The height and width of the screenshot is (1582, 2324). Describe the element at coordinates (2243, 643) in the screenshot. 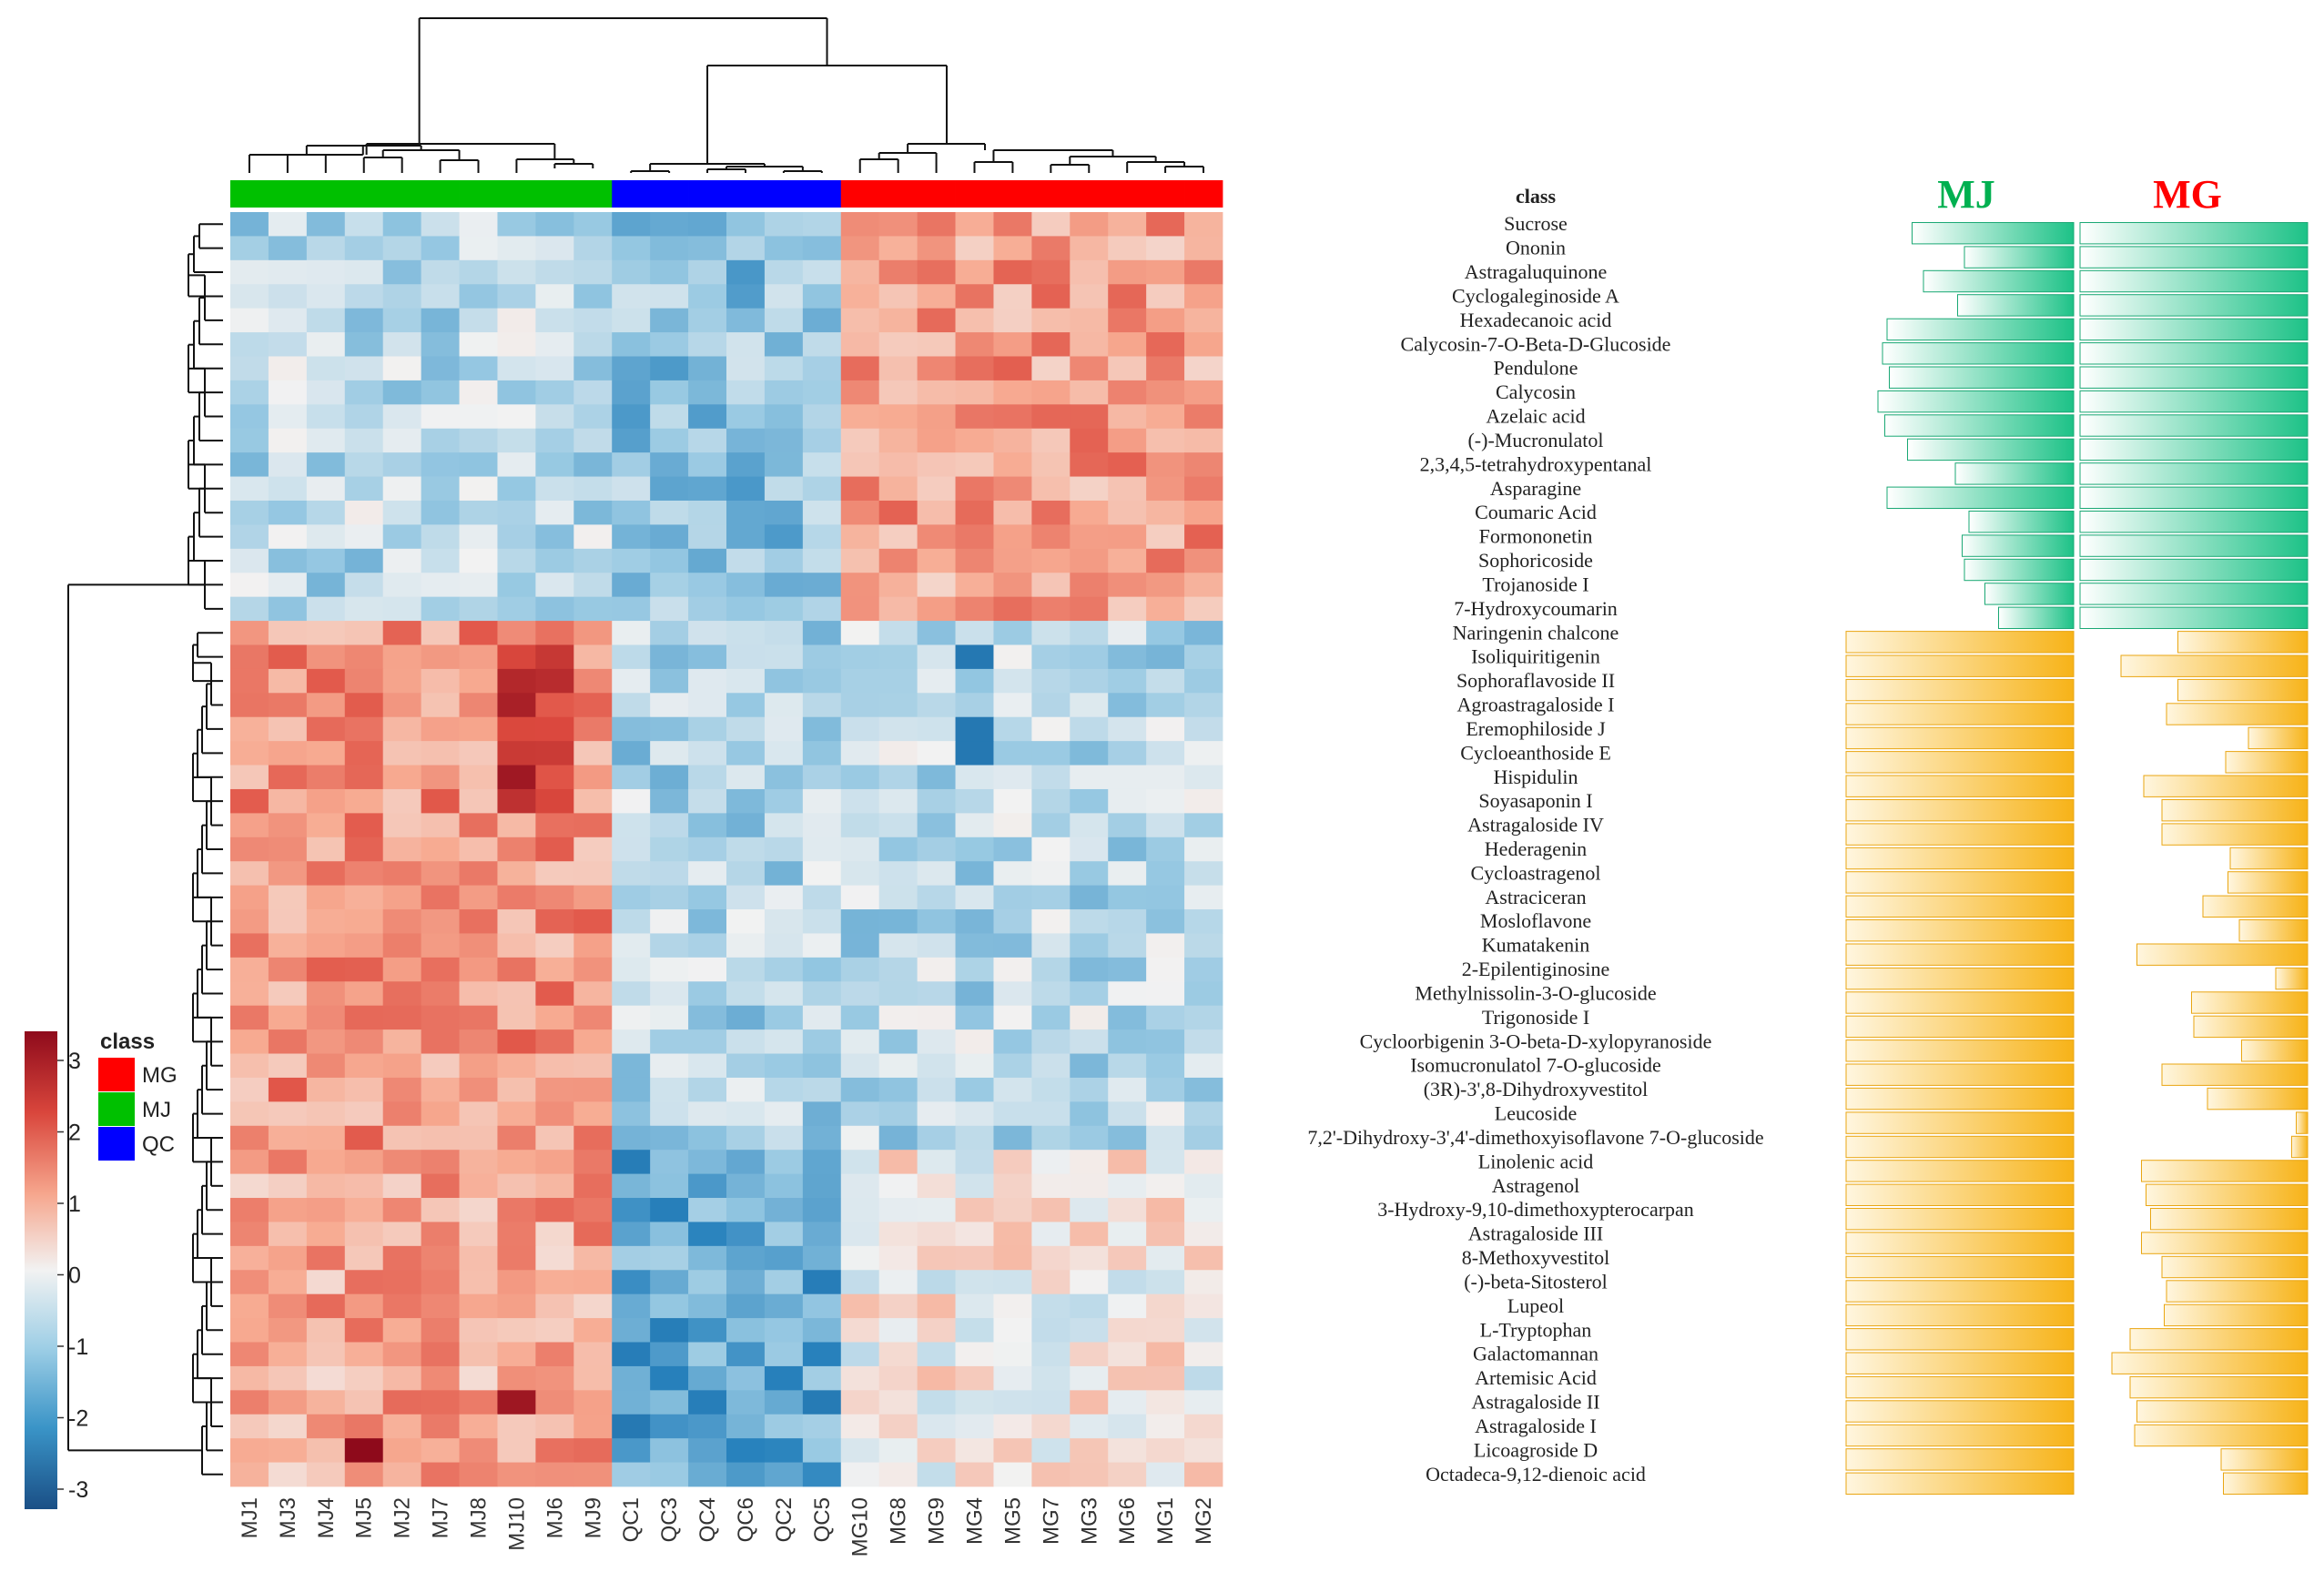

I see `mg-bar` at that location.